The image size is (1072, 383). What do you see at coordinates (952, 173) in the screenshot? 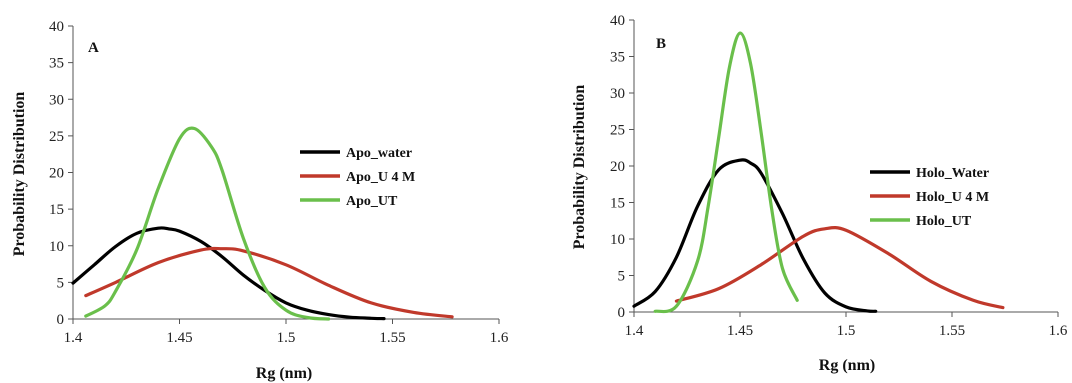
I see `legend-label-holo-water: Holo_Water` at bounding box center [952, 173].